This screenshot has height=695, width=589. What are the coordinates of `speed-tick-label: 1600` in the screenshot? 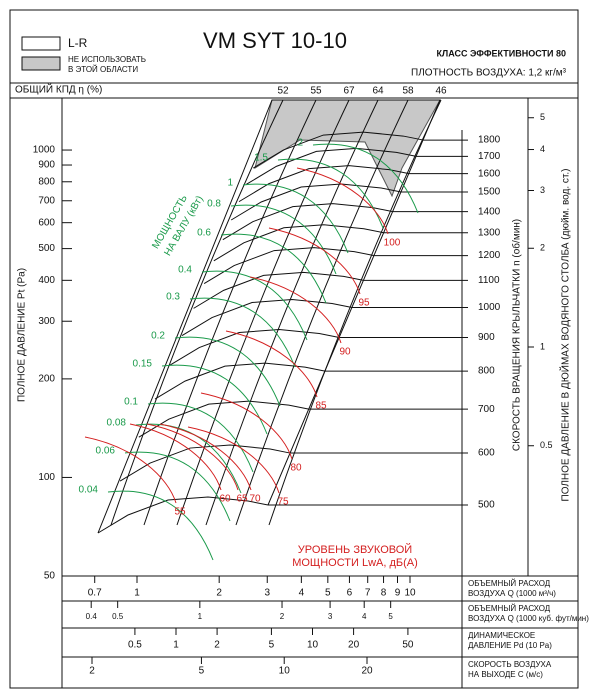 It's located at (489, 173).